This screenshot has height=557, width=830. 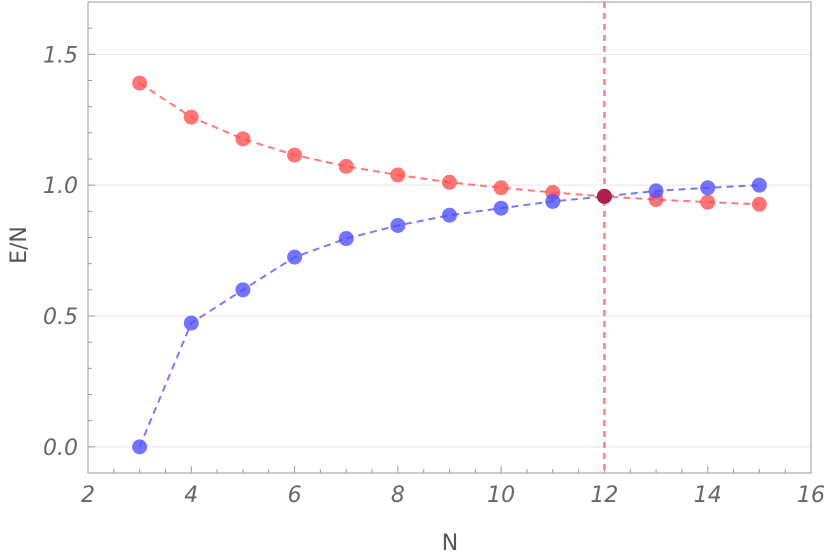 I want to click on x-tick-label: 16, so click(x=811, y=495).